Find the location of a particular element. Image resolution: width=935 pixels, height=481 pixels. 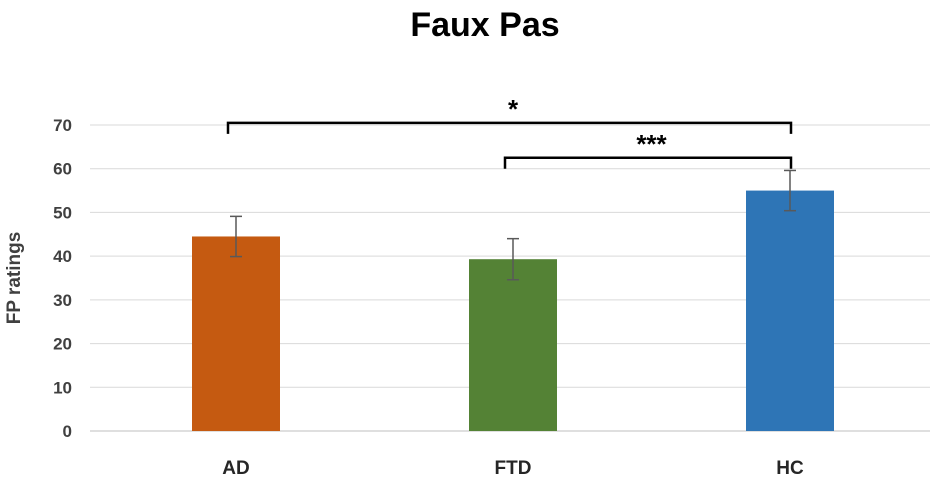

y-tick-label: 70 is located at coordinates (62, 125).